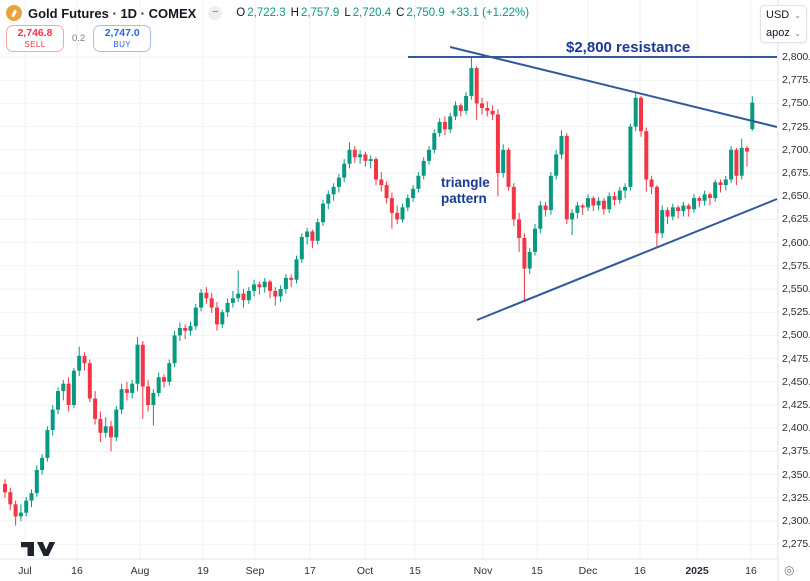 The width and height of the screenshot is (810, 581). What do you see at coordinates (40, 552) in the screenshot?
I see `tradingview-logo` at bounding box center [40, 552].